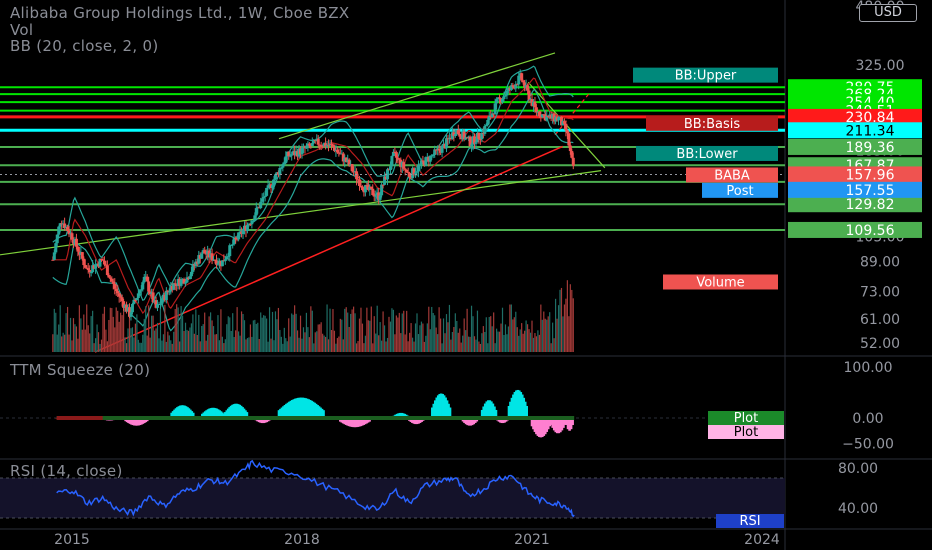  Describe the element at coordinates (855, 229) in the screenshot. I see `level-price-badge` at that location.